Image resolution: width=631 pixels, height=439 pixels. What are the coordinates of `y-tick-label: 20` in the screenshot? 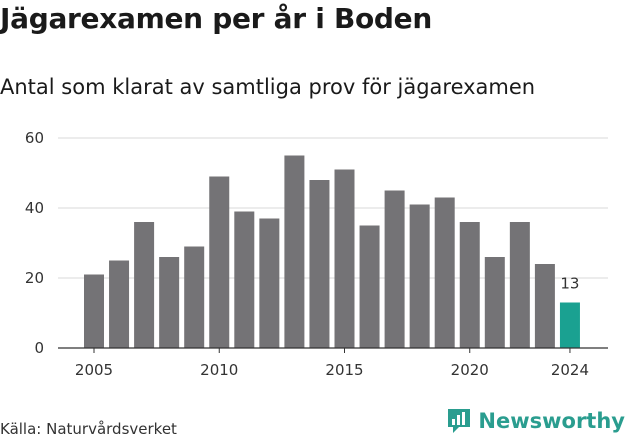 It's located at (34, 278).